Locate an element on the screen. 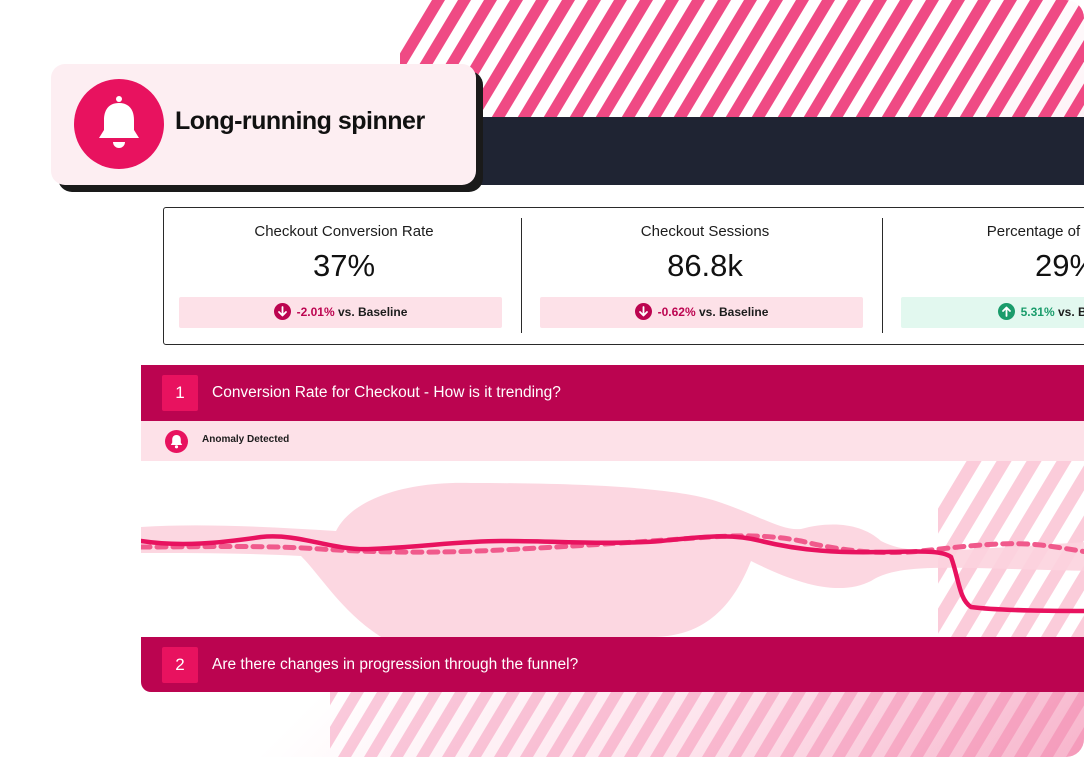 Image resolution: width=1084 pixels, height=757 pixels. kpi-value: 29% is located at coordinates (1059, 265).